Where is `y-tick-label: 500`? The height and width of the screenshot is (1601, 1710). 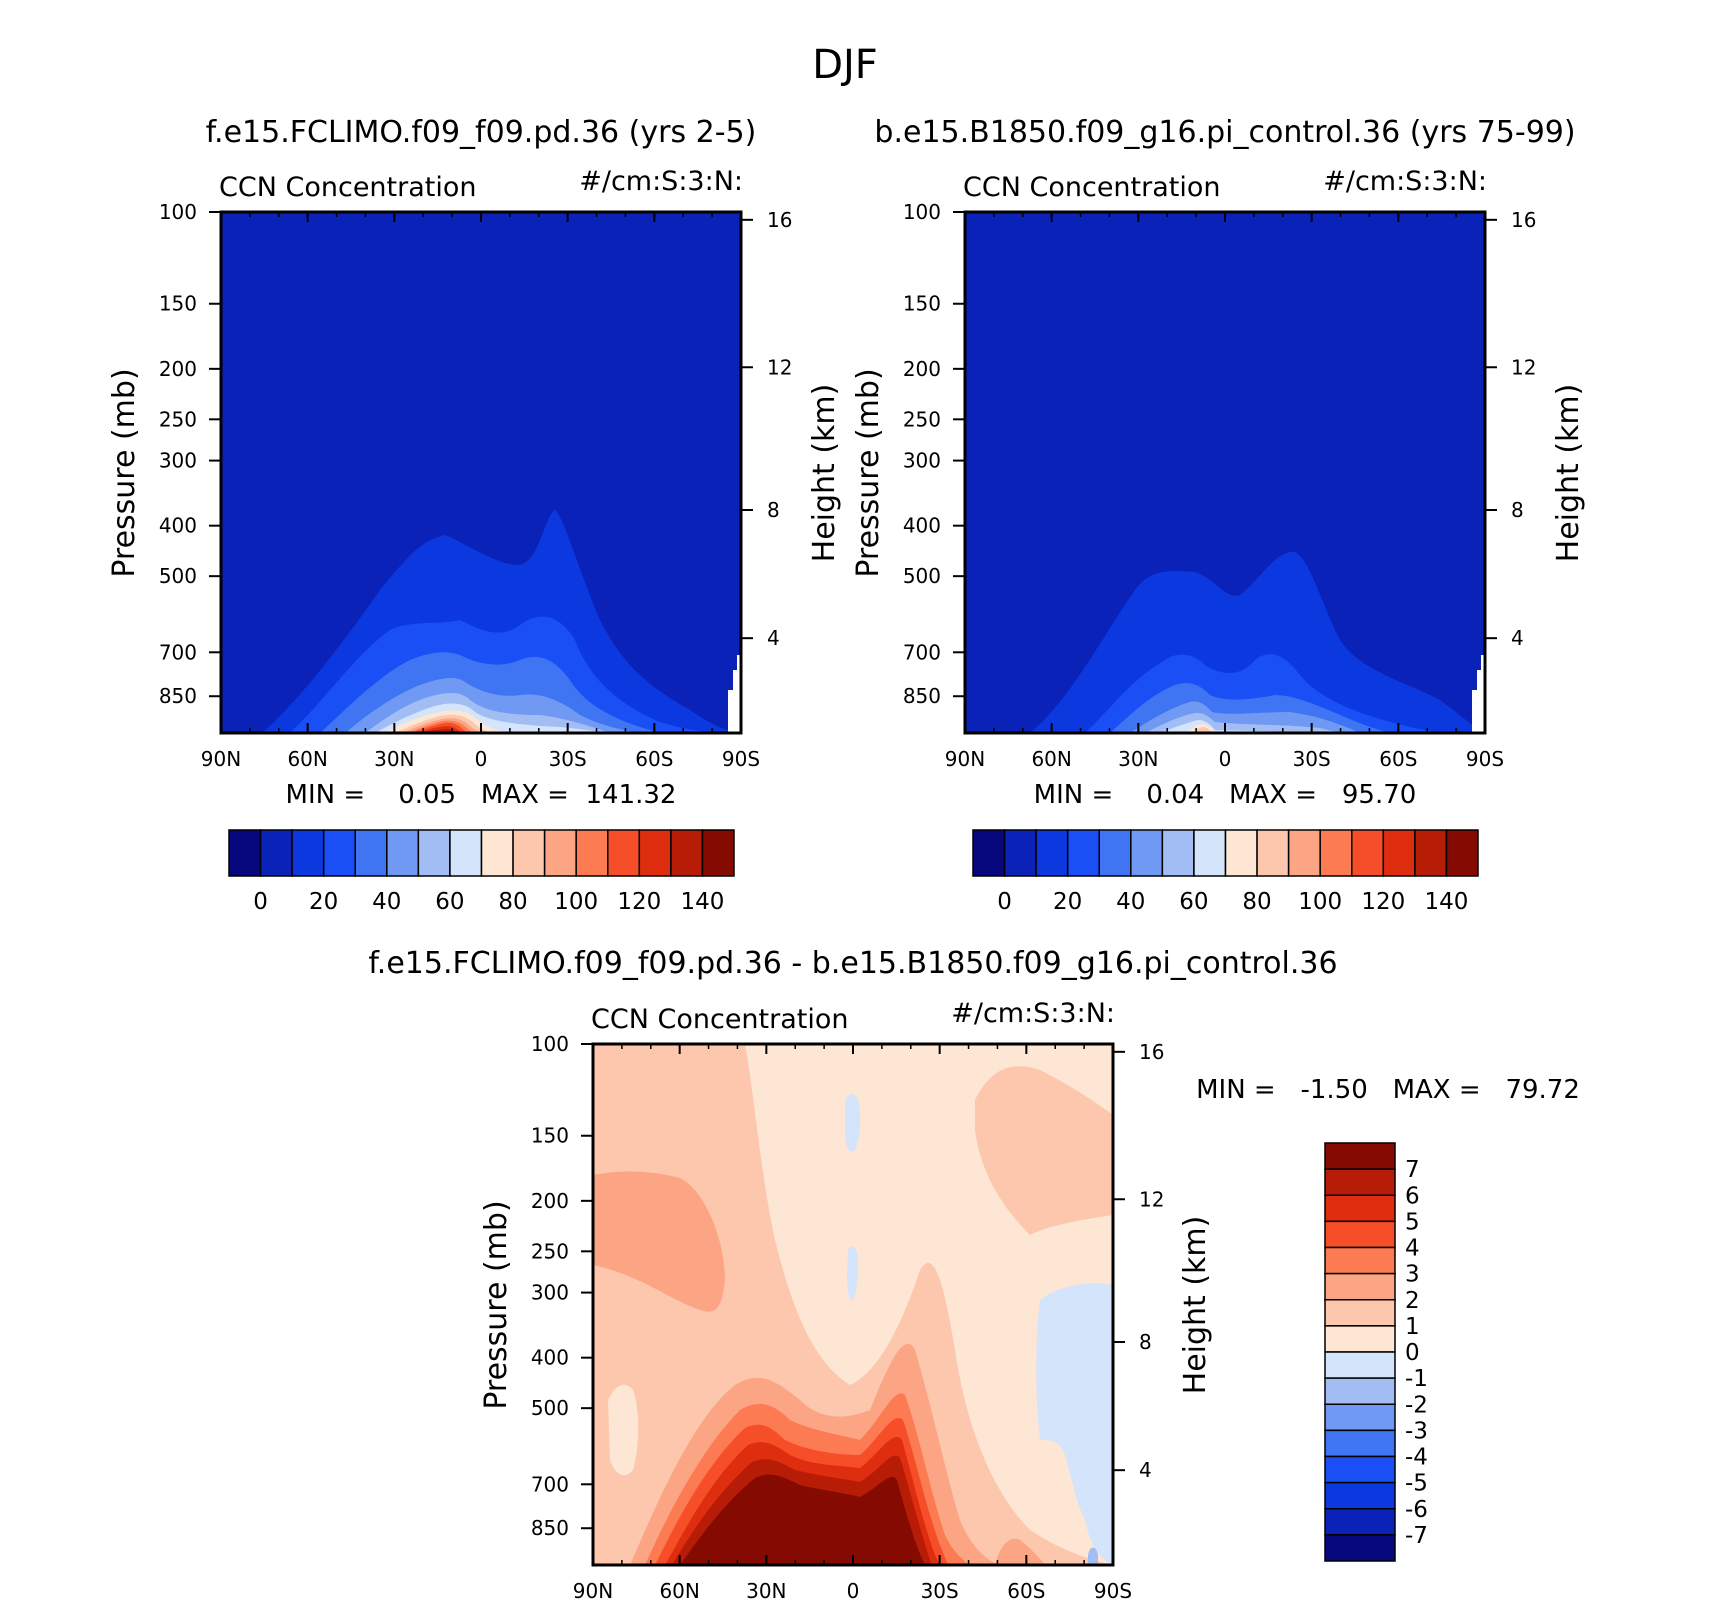 y-tick-label: 500 is located at coordinates (550, 1408).